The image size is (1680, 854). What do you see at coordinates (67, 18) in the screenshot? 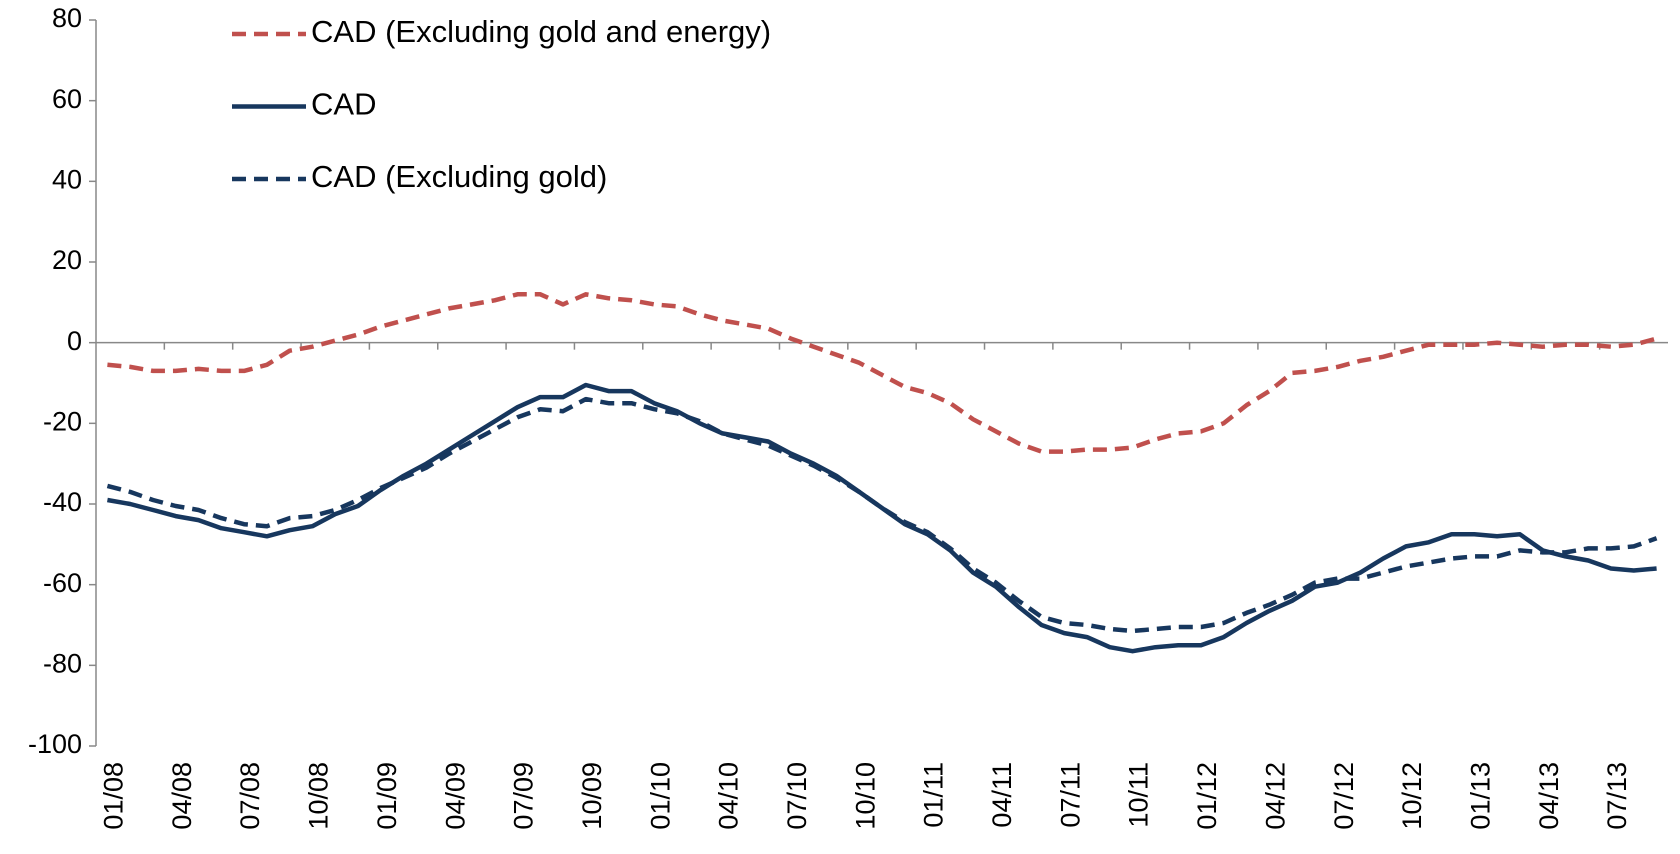
I see `y-tick-label: 80` at bounding box center [67, 18].